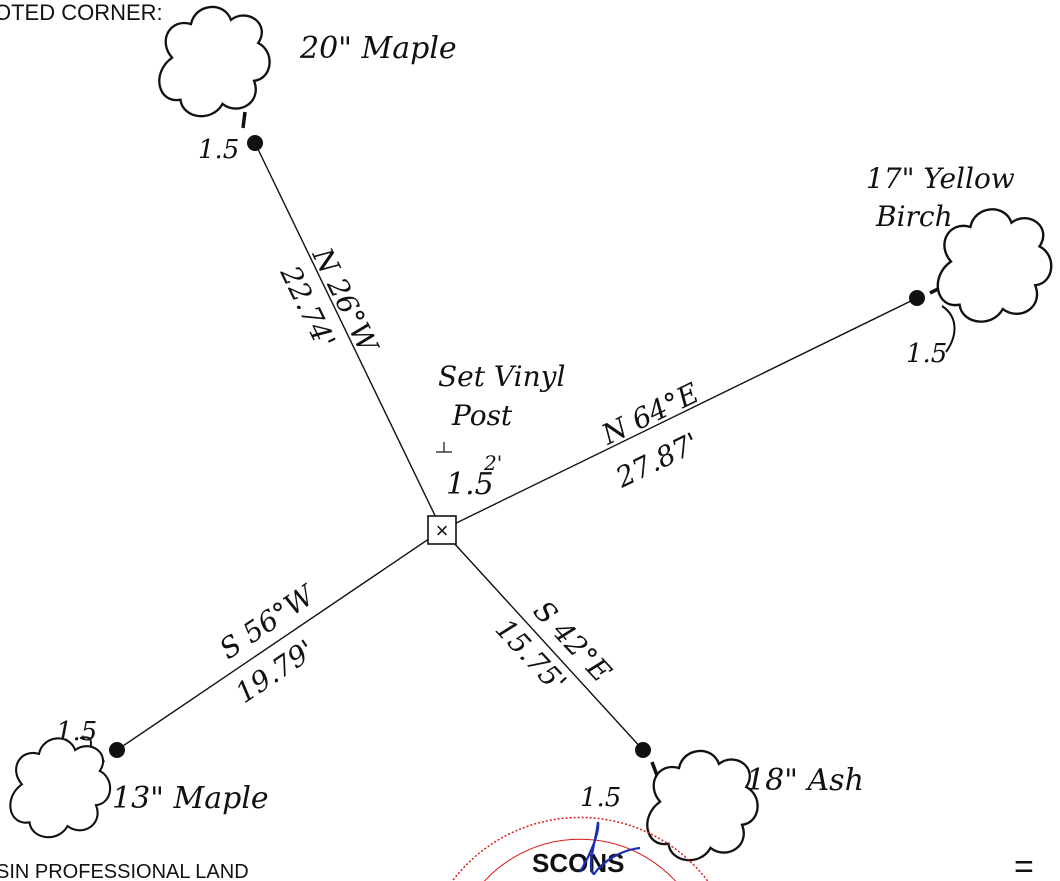 Image resolution: width=1060 pixels, height=881 pixels. Describe the element at coordinates (81, 12) in the screenshot. I see `header-text: OTED CORNER:` at that location.